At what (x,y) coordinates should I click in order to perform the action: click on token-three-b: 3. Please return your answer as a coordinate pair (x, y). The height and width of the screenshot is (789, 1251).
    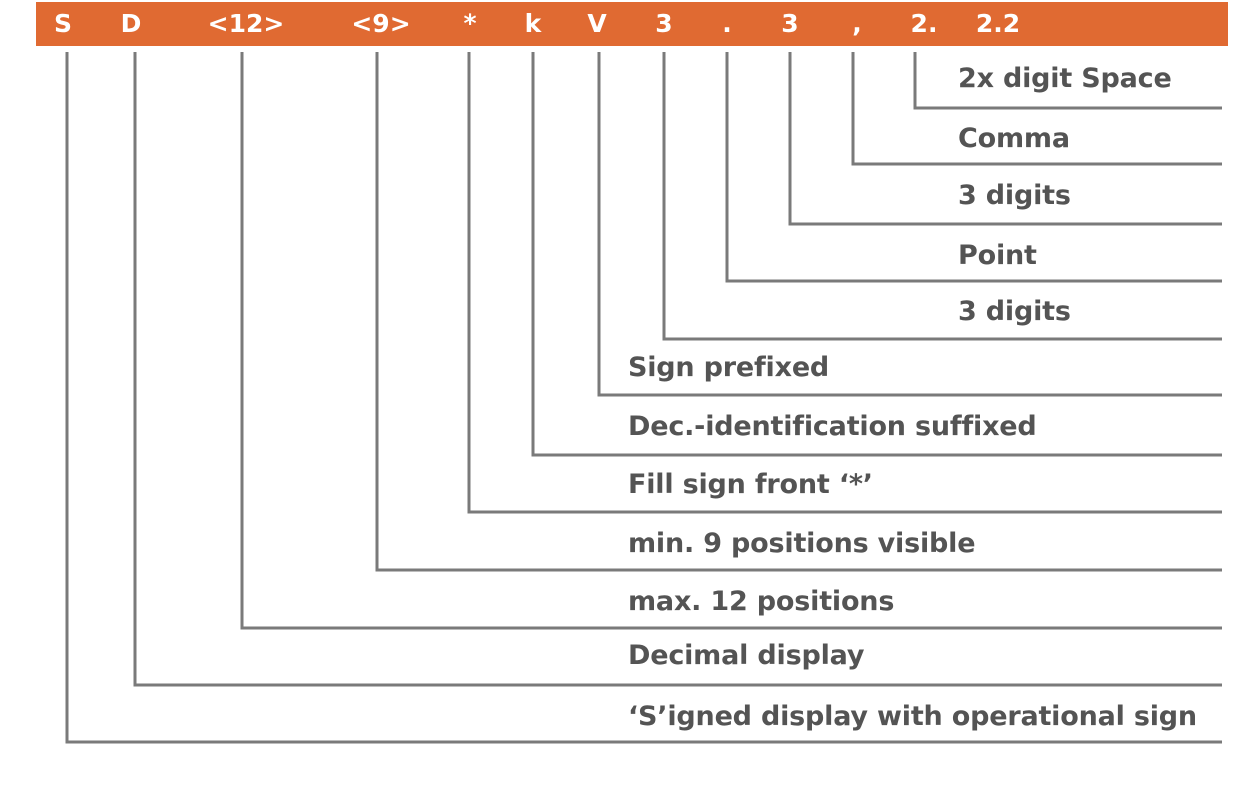
    Looking at the image, I should click on (790, 23).